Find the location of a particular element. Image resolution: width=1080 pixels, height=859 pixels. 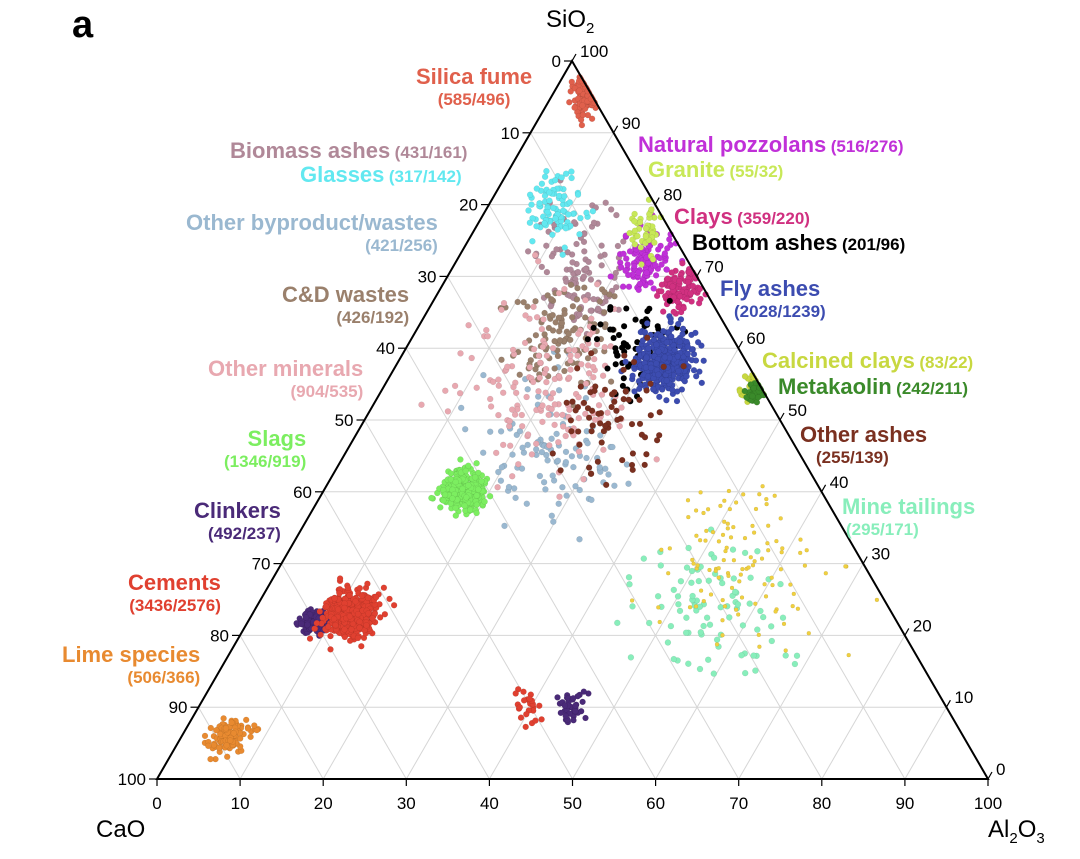

tick-label-right: 70 is located at coordinates (714, 266).